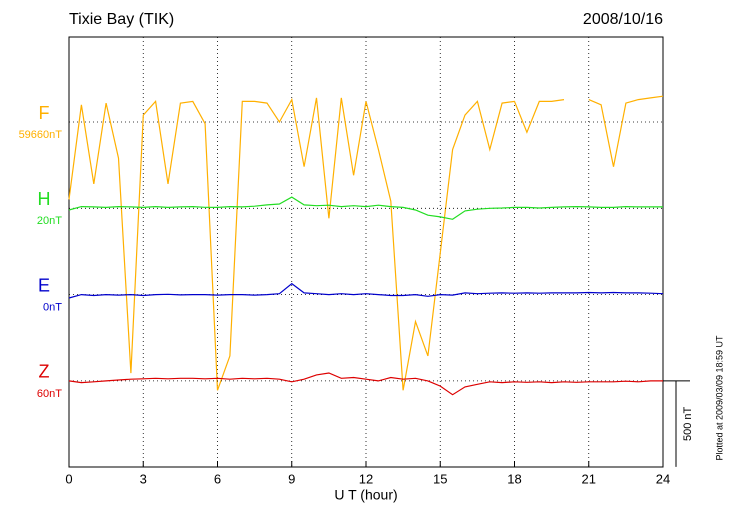 The width and height of the screenshot is (730, 520). I want to click on x-tick-label: 6, so click(217, 478).